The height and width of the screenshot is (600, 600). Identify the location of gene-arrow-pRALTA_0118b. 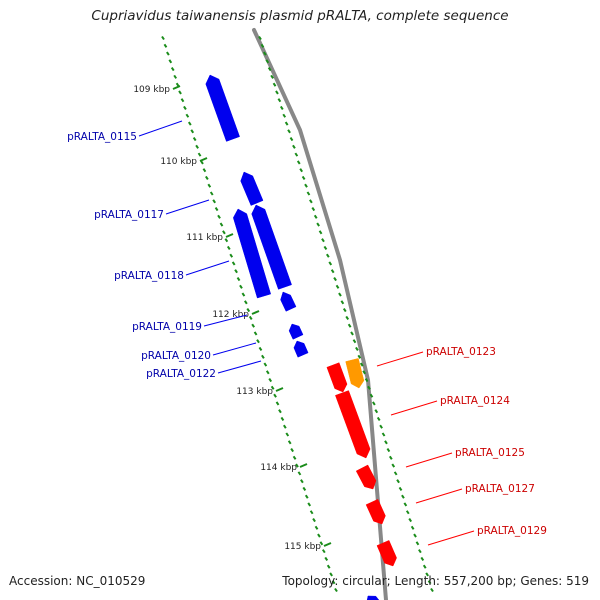
(271, 247).